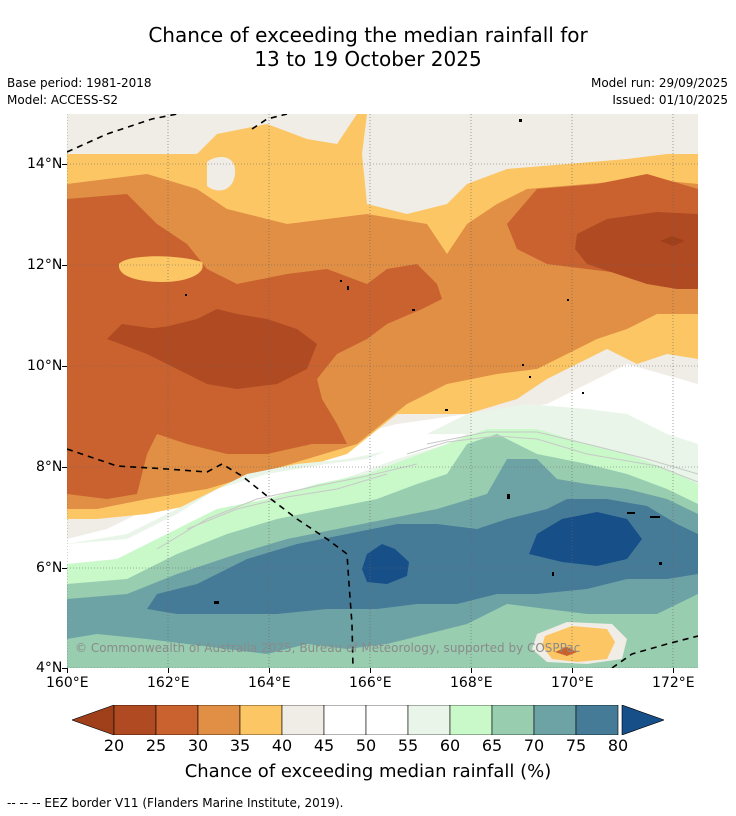  I want to click on contour-gt80-east, so click(585, 539).